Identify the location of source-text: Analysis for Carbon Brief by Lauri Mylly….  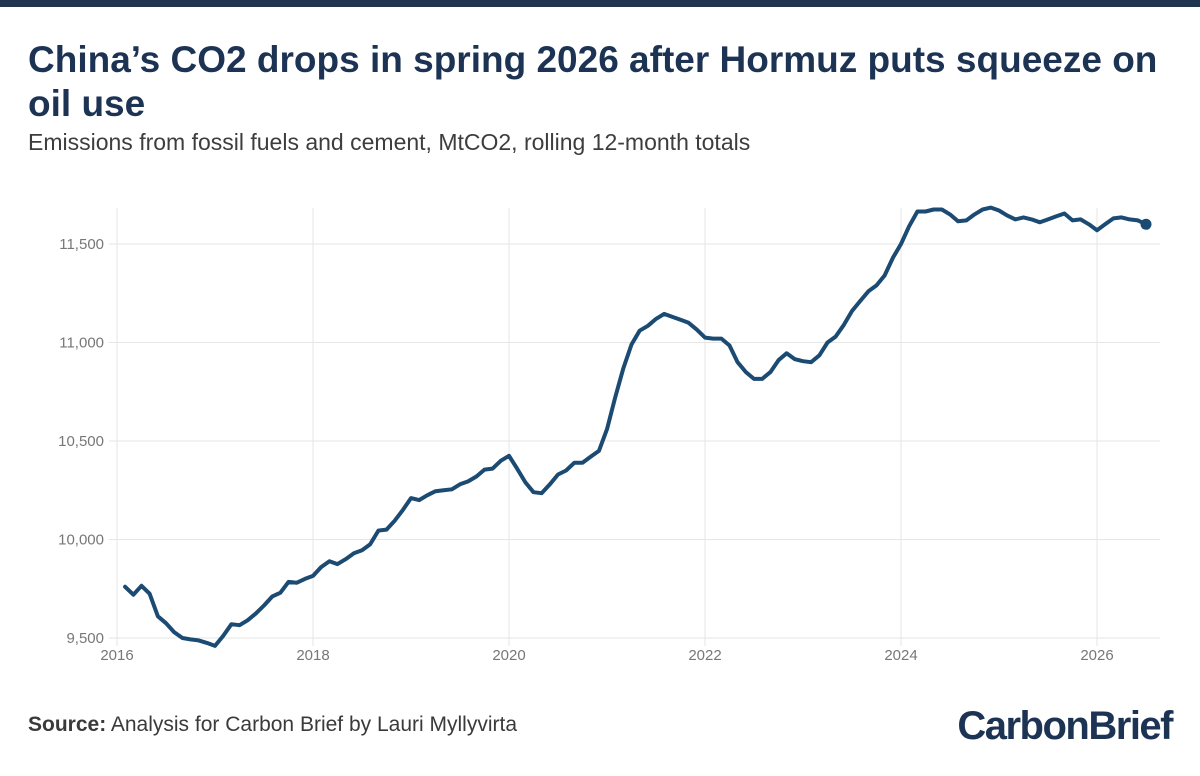
(311, 724).